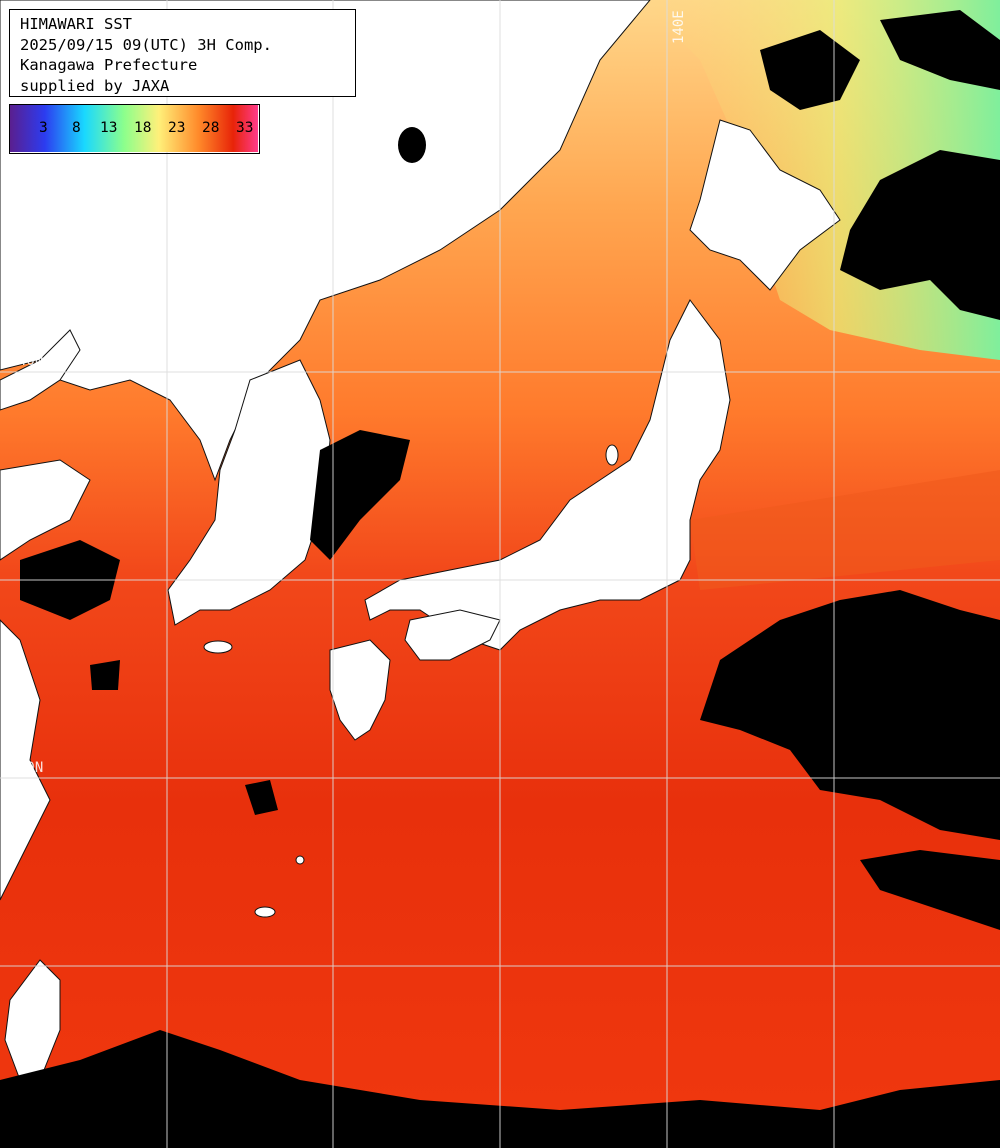  I want to click on land-china-coast, so click(45, 510).